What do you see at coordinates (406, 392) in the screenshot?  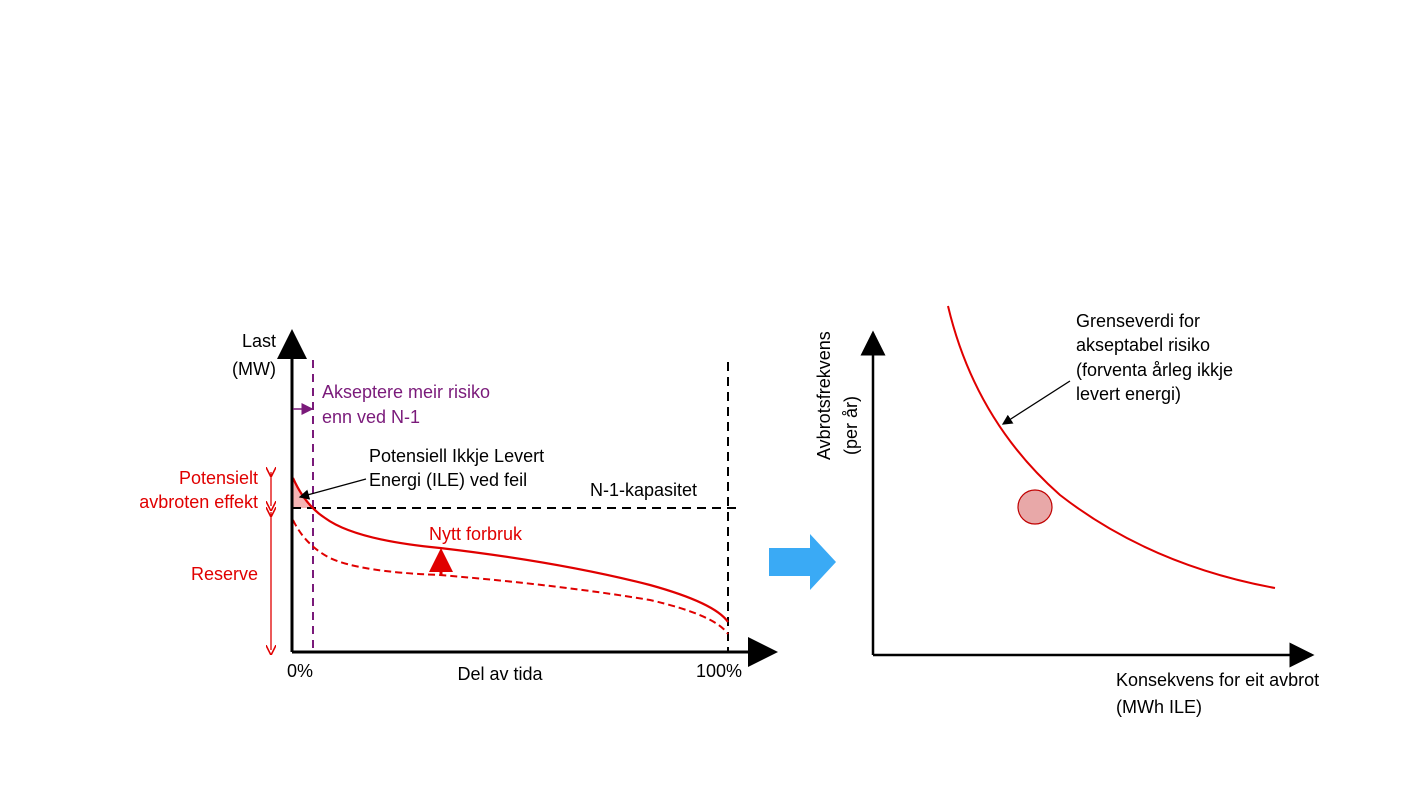 I see `risk-note-1: Akseptere meir risiko` at bounding box center [406, 392].